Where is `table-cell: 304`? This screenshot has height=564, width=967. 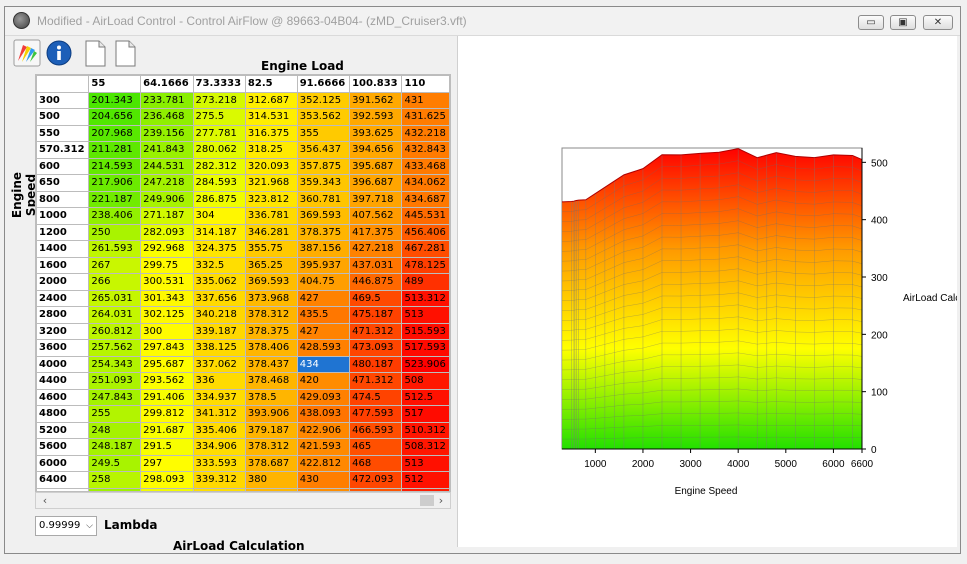 table-cell: 304 is located at coordinates (219, 216).